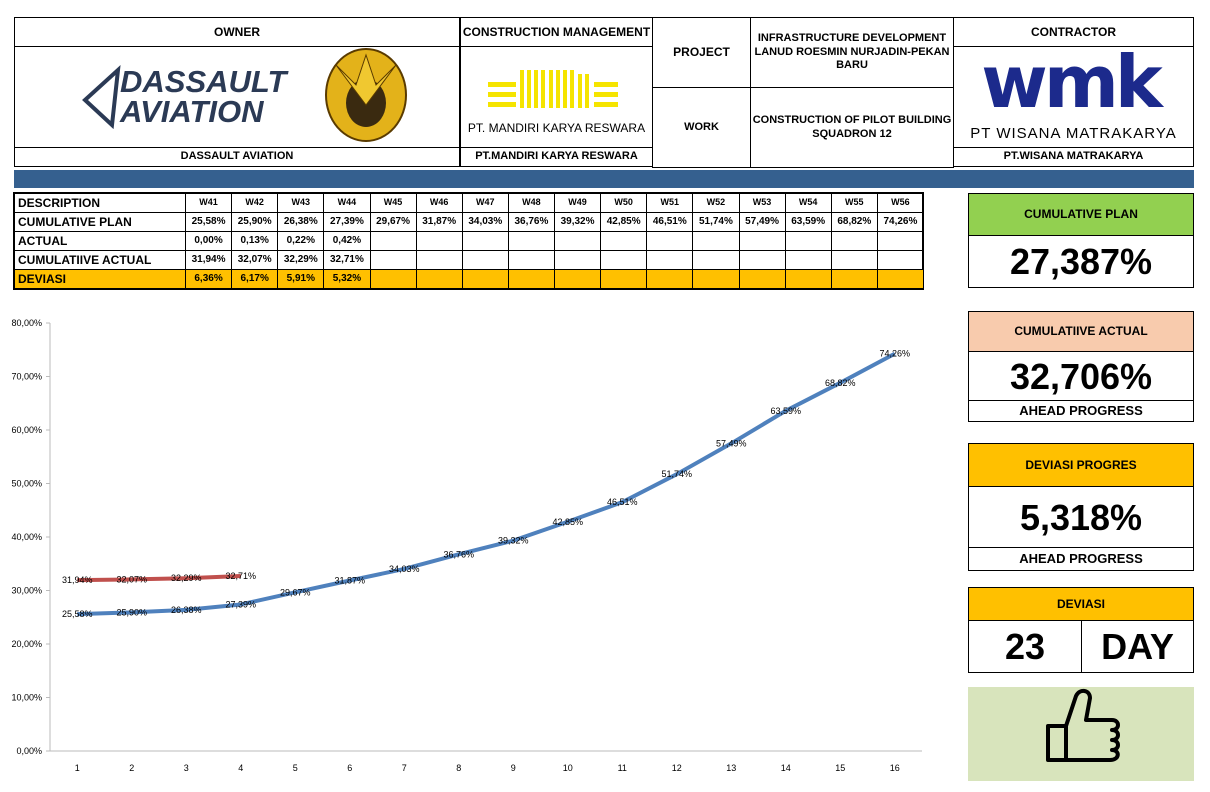  What do you see at coordinates (347, 260) in the screenshot?
I see `table-cell: 32,71%` at bounding box center [347, 260].